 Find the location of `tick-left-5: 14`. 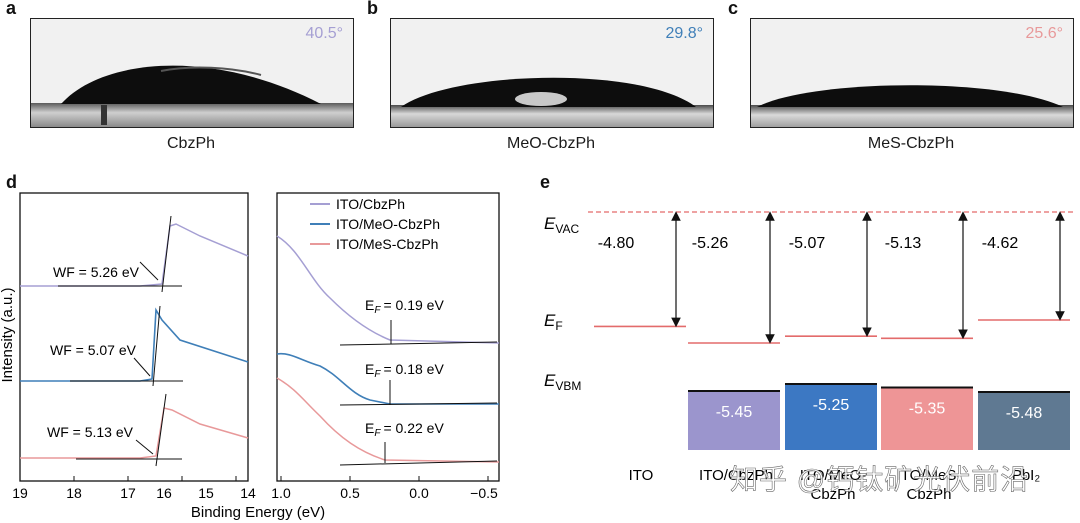

tick-left-5: 14 is located at coordinates (248, 493).